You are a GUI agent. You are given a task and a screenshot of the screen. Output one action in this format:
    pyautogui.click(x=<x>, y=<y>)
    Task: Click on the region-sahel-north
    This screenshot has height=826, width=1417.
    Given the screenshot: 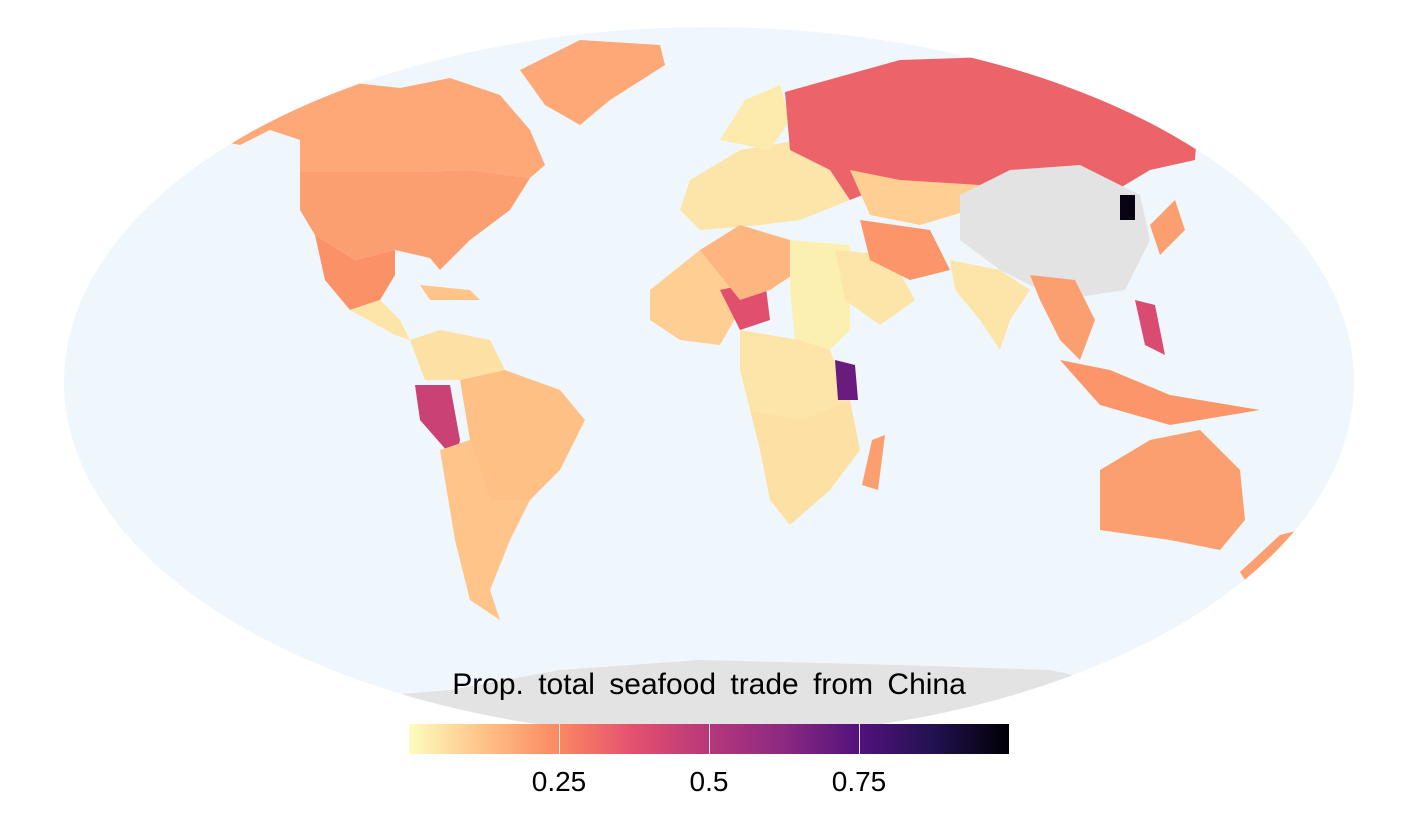 What is the action you would take?
    pyautogui.click(x=750, y=262)
    